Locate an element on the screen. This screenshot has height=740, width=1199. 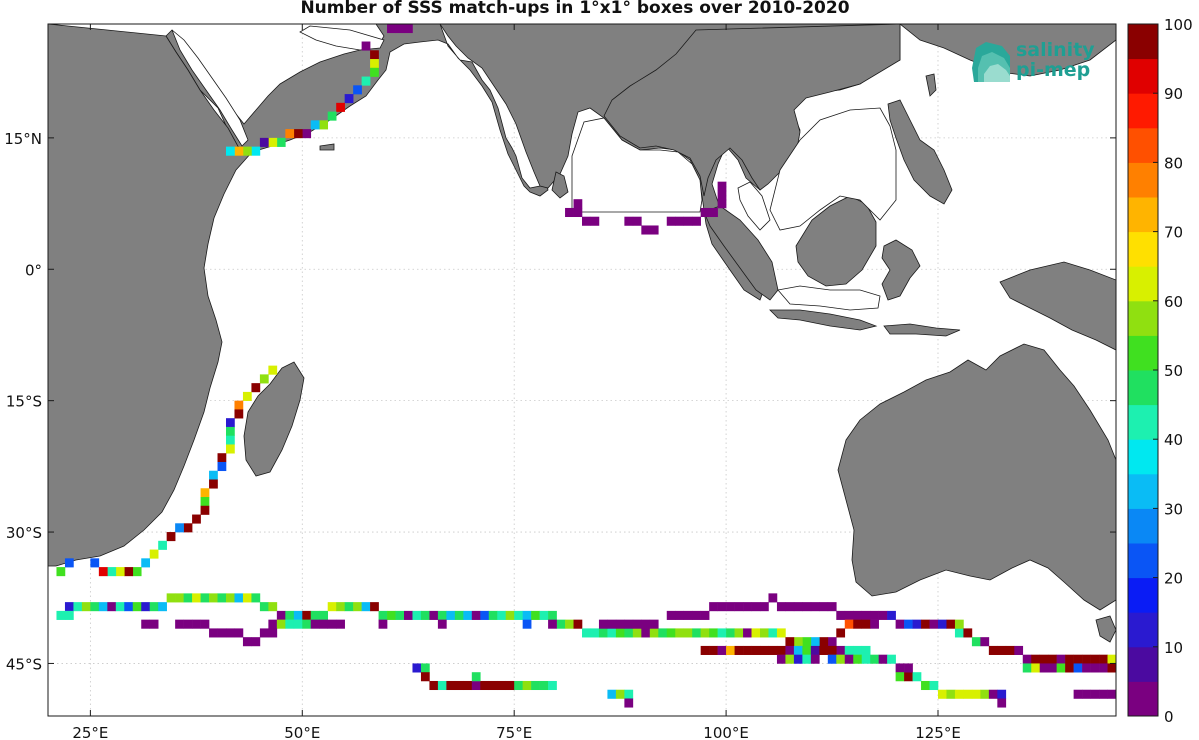
land-new-guinea is located at coordinates (1057, 306).